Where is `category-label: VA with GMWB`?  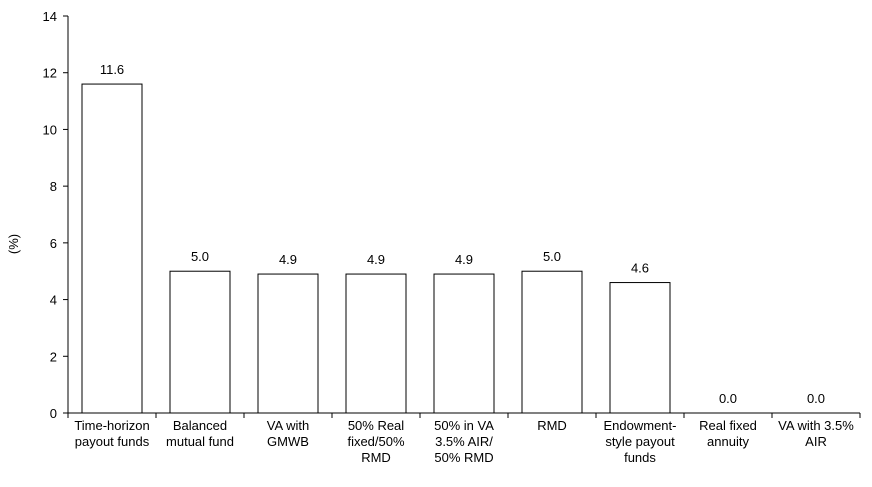 category-label: VA with GMWB is located at coordinates (288, 433).